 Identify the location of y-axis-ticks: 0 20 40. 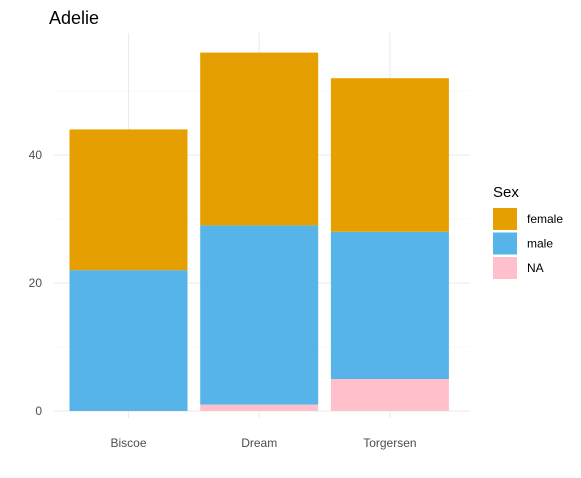
(36, 283).